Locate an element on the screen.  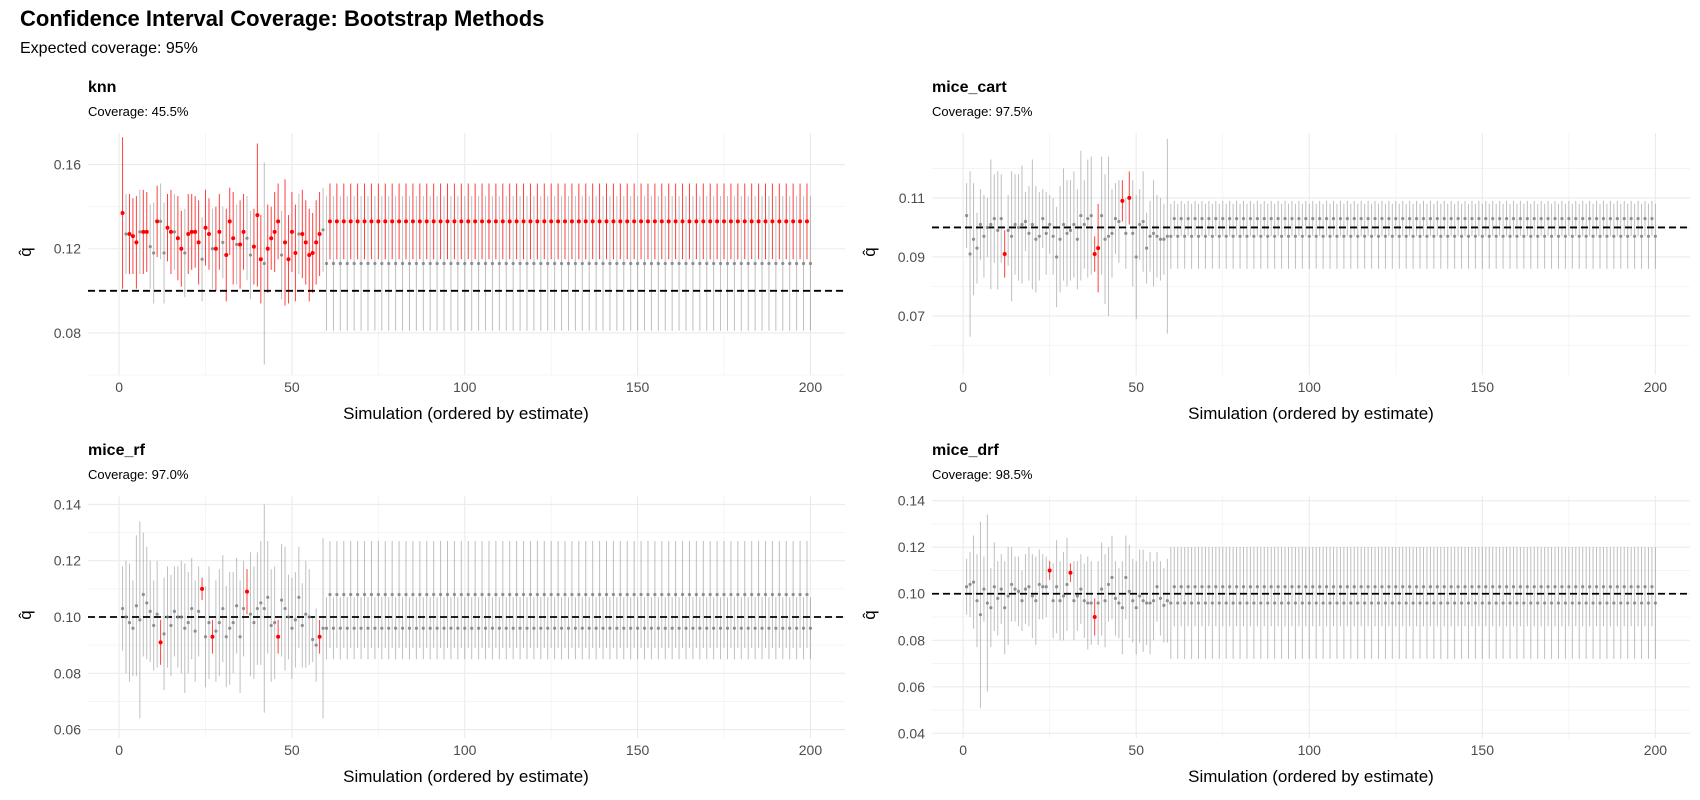
panel-title: mice_cart is located at coordinates (969, 87).